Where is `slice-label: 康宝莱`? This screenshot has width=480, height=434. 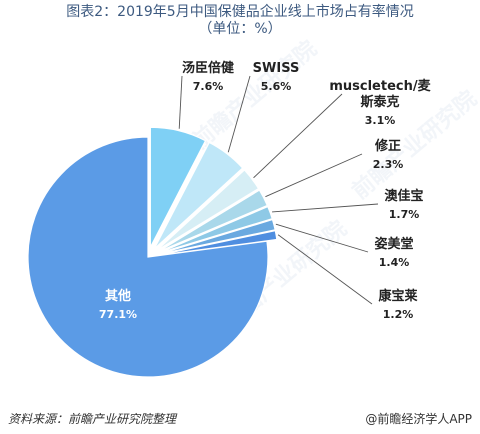 slice-label: 康宝莱 is located at coordinates (397, 296).